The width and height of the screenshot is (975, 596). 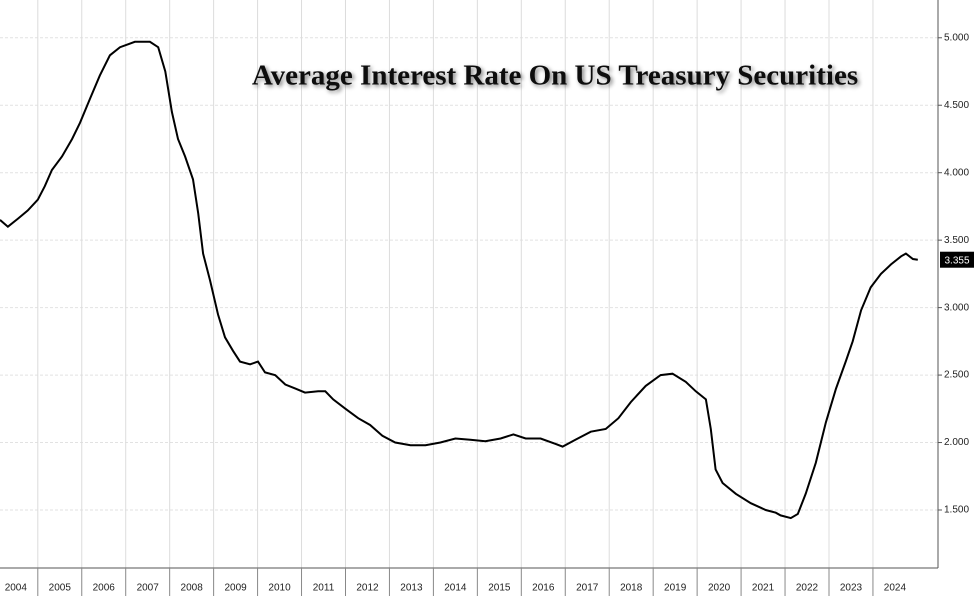 What do you see at coordinates (587, 588) in the screenshot?
I see `x-tick-label: 2017` at bounding box center [587, 588].